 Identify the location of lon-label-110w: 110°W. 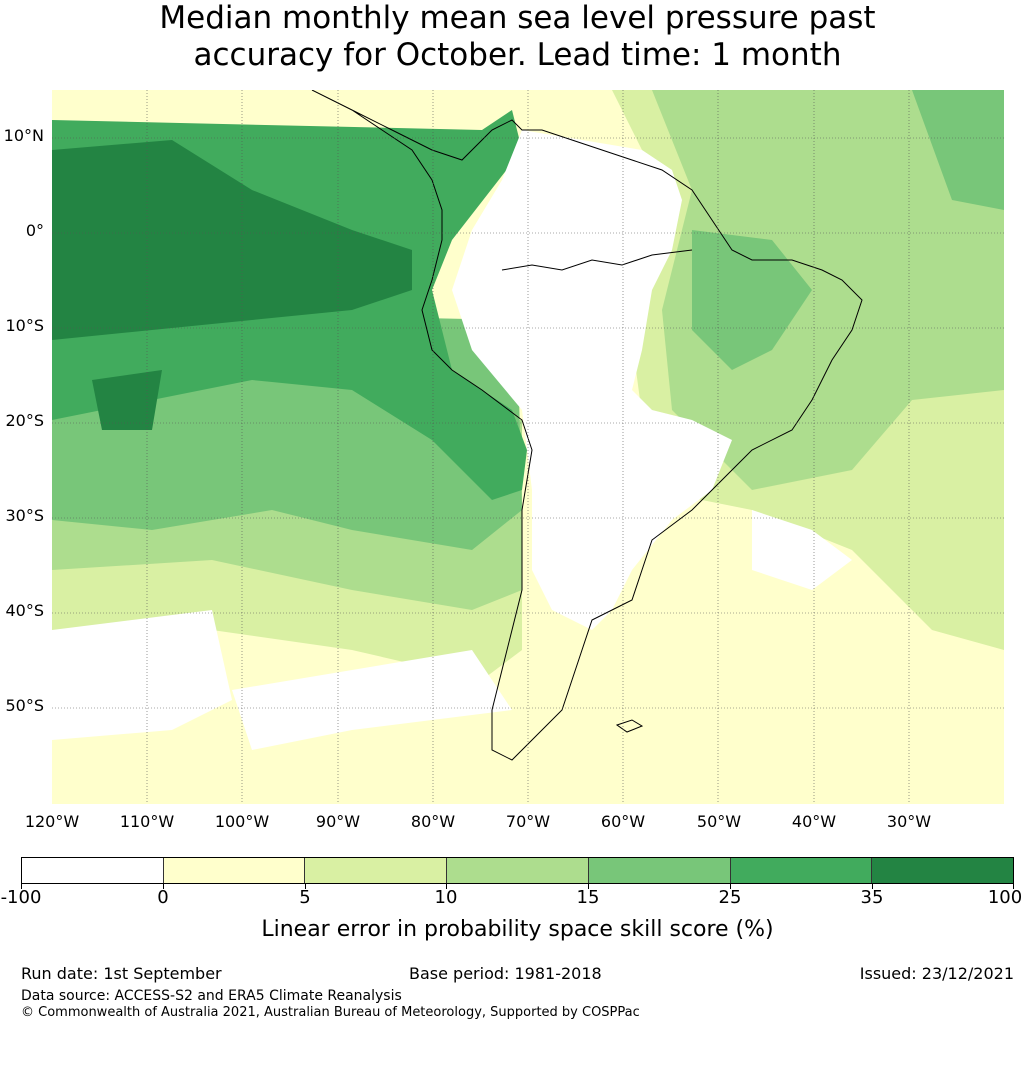
(147, 821).